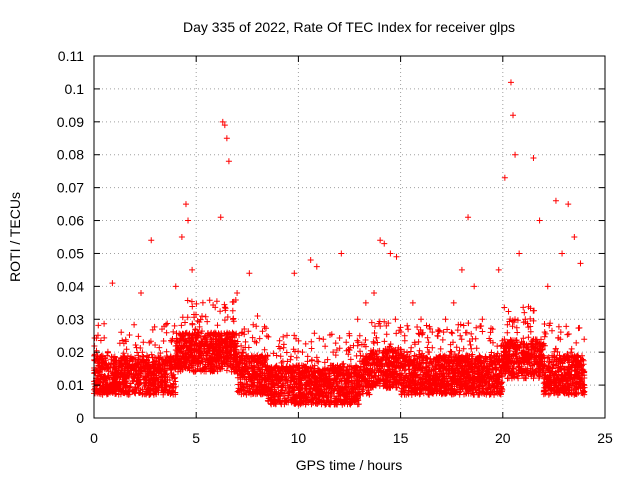  Describe the element at coordinates (351, 438) in the screenshot. I see `x-tick-labels: 0 5 10 15 20 25` at that location.